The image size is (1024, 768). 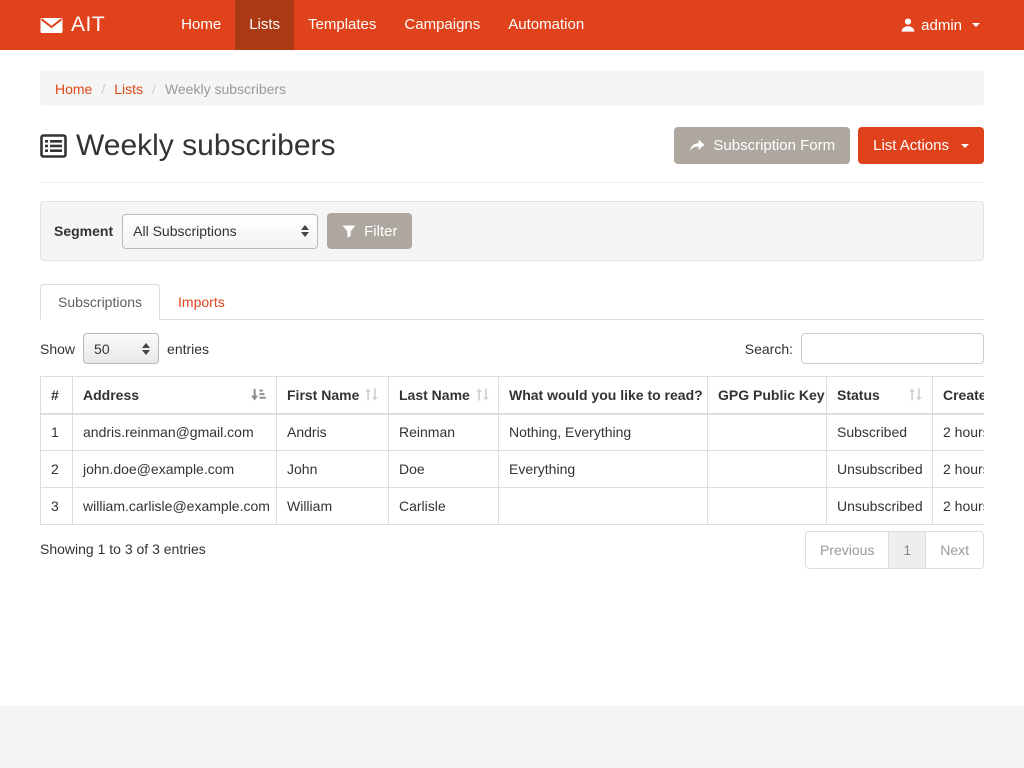 I want to click on page-title-text: Weekly subscribers, so click(x=206, y=145).